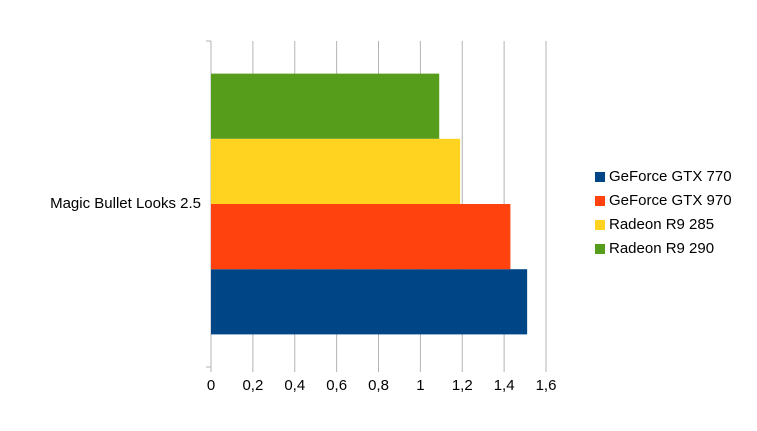 The width and height of the screenshot is (757, 431). What do you see at coordinates (378, 385) in the screenshot?
I see `x-tick-label: 0,8` at bounding box center [378, 385].